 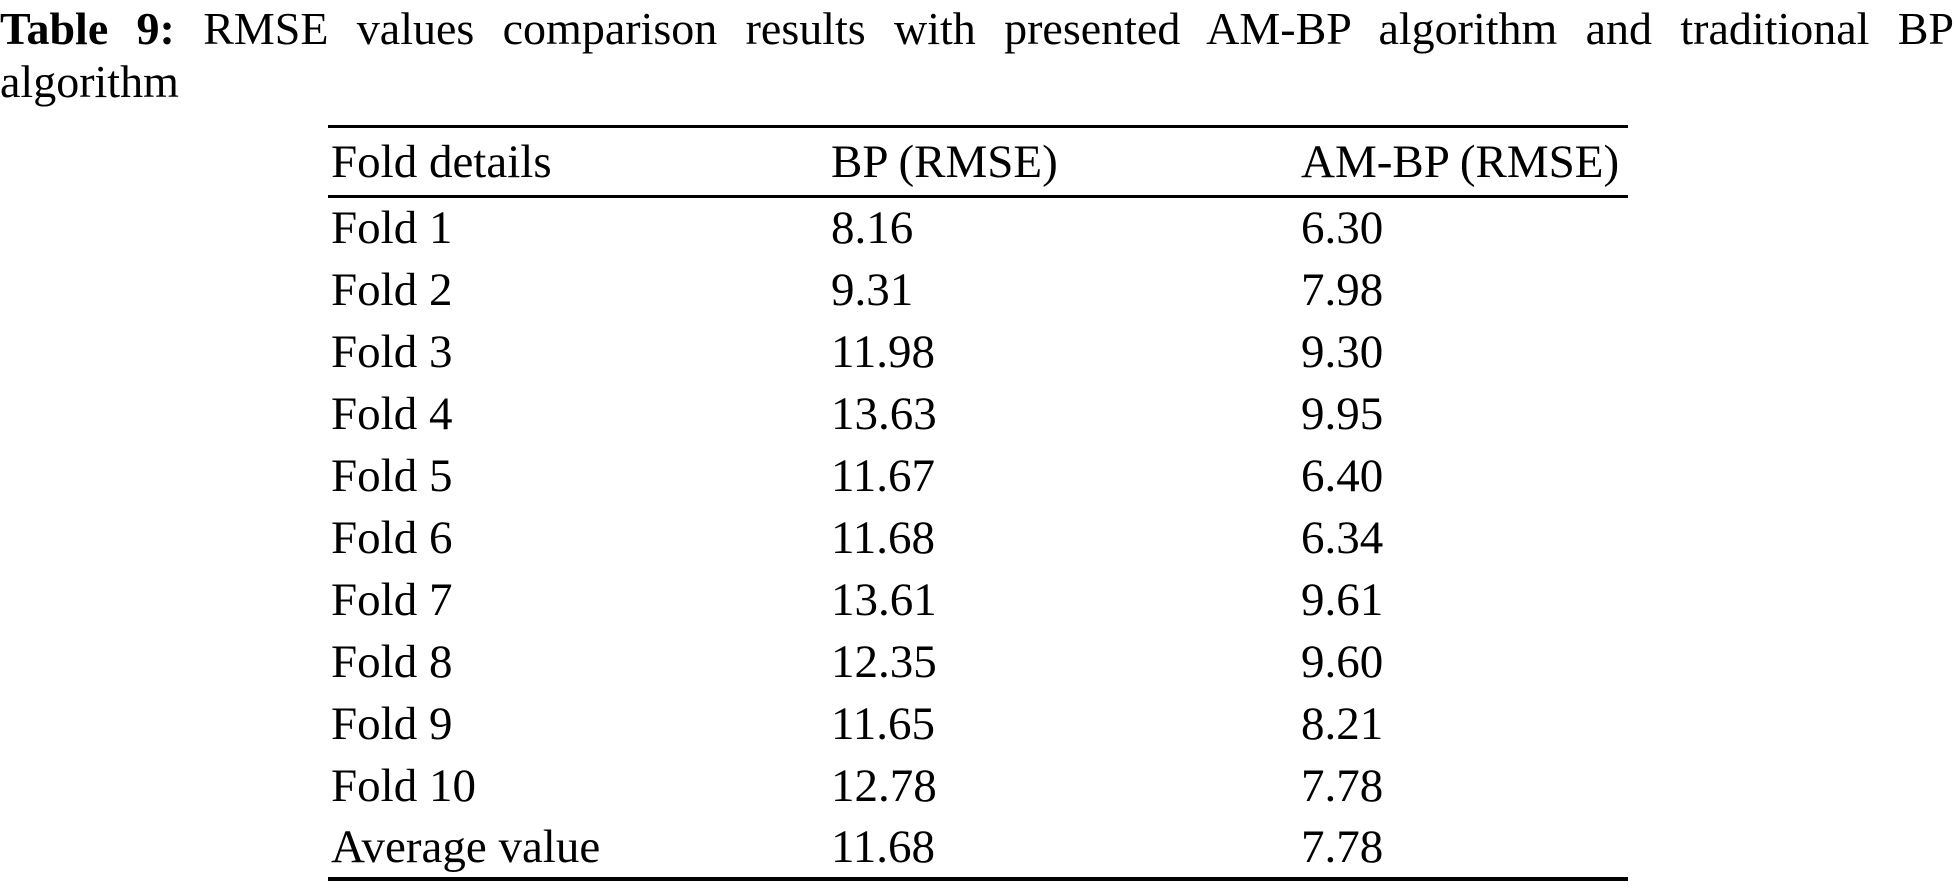 What do you see at coordinates (1342, 723) in the screenshot?
I see `cell-ambp-value: 8.21` at bounding box center [1342, 723].